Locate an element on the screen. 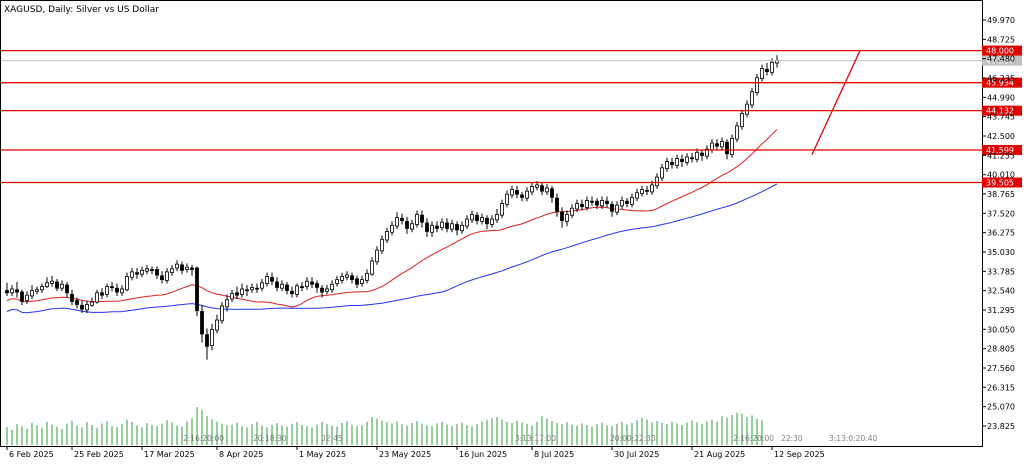 This screenshot has height=465, width=1024. overlay-label: 2:16:20:00 is located at coordinates (203, 438).